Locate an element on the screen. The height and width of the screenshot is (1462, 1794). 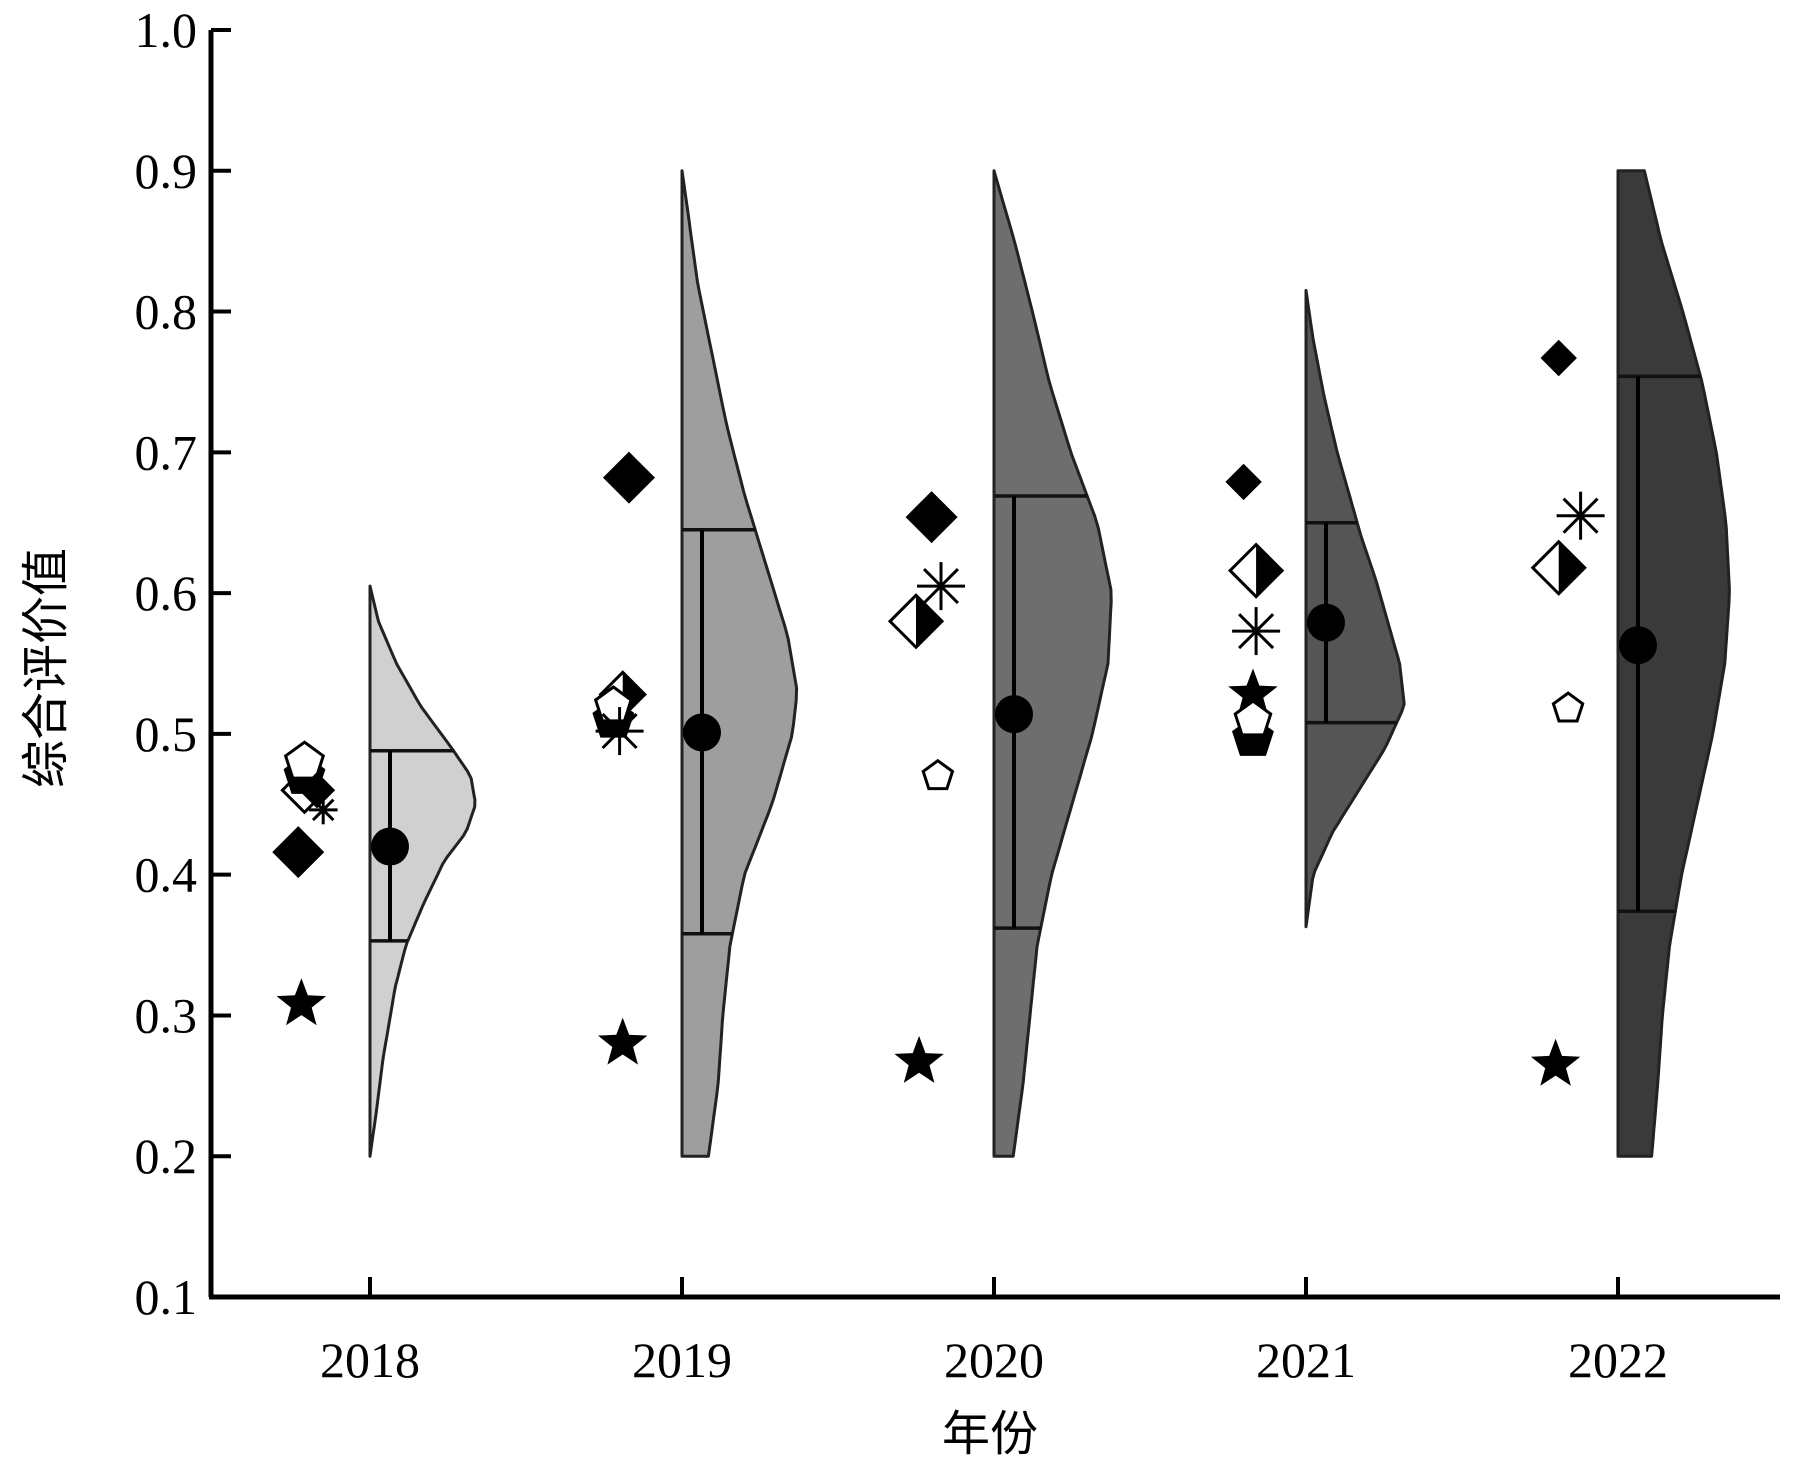
y-axis-title: 综合评价值 is located at coordinates (46, 668).